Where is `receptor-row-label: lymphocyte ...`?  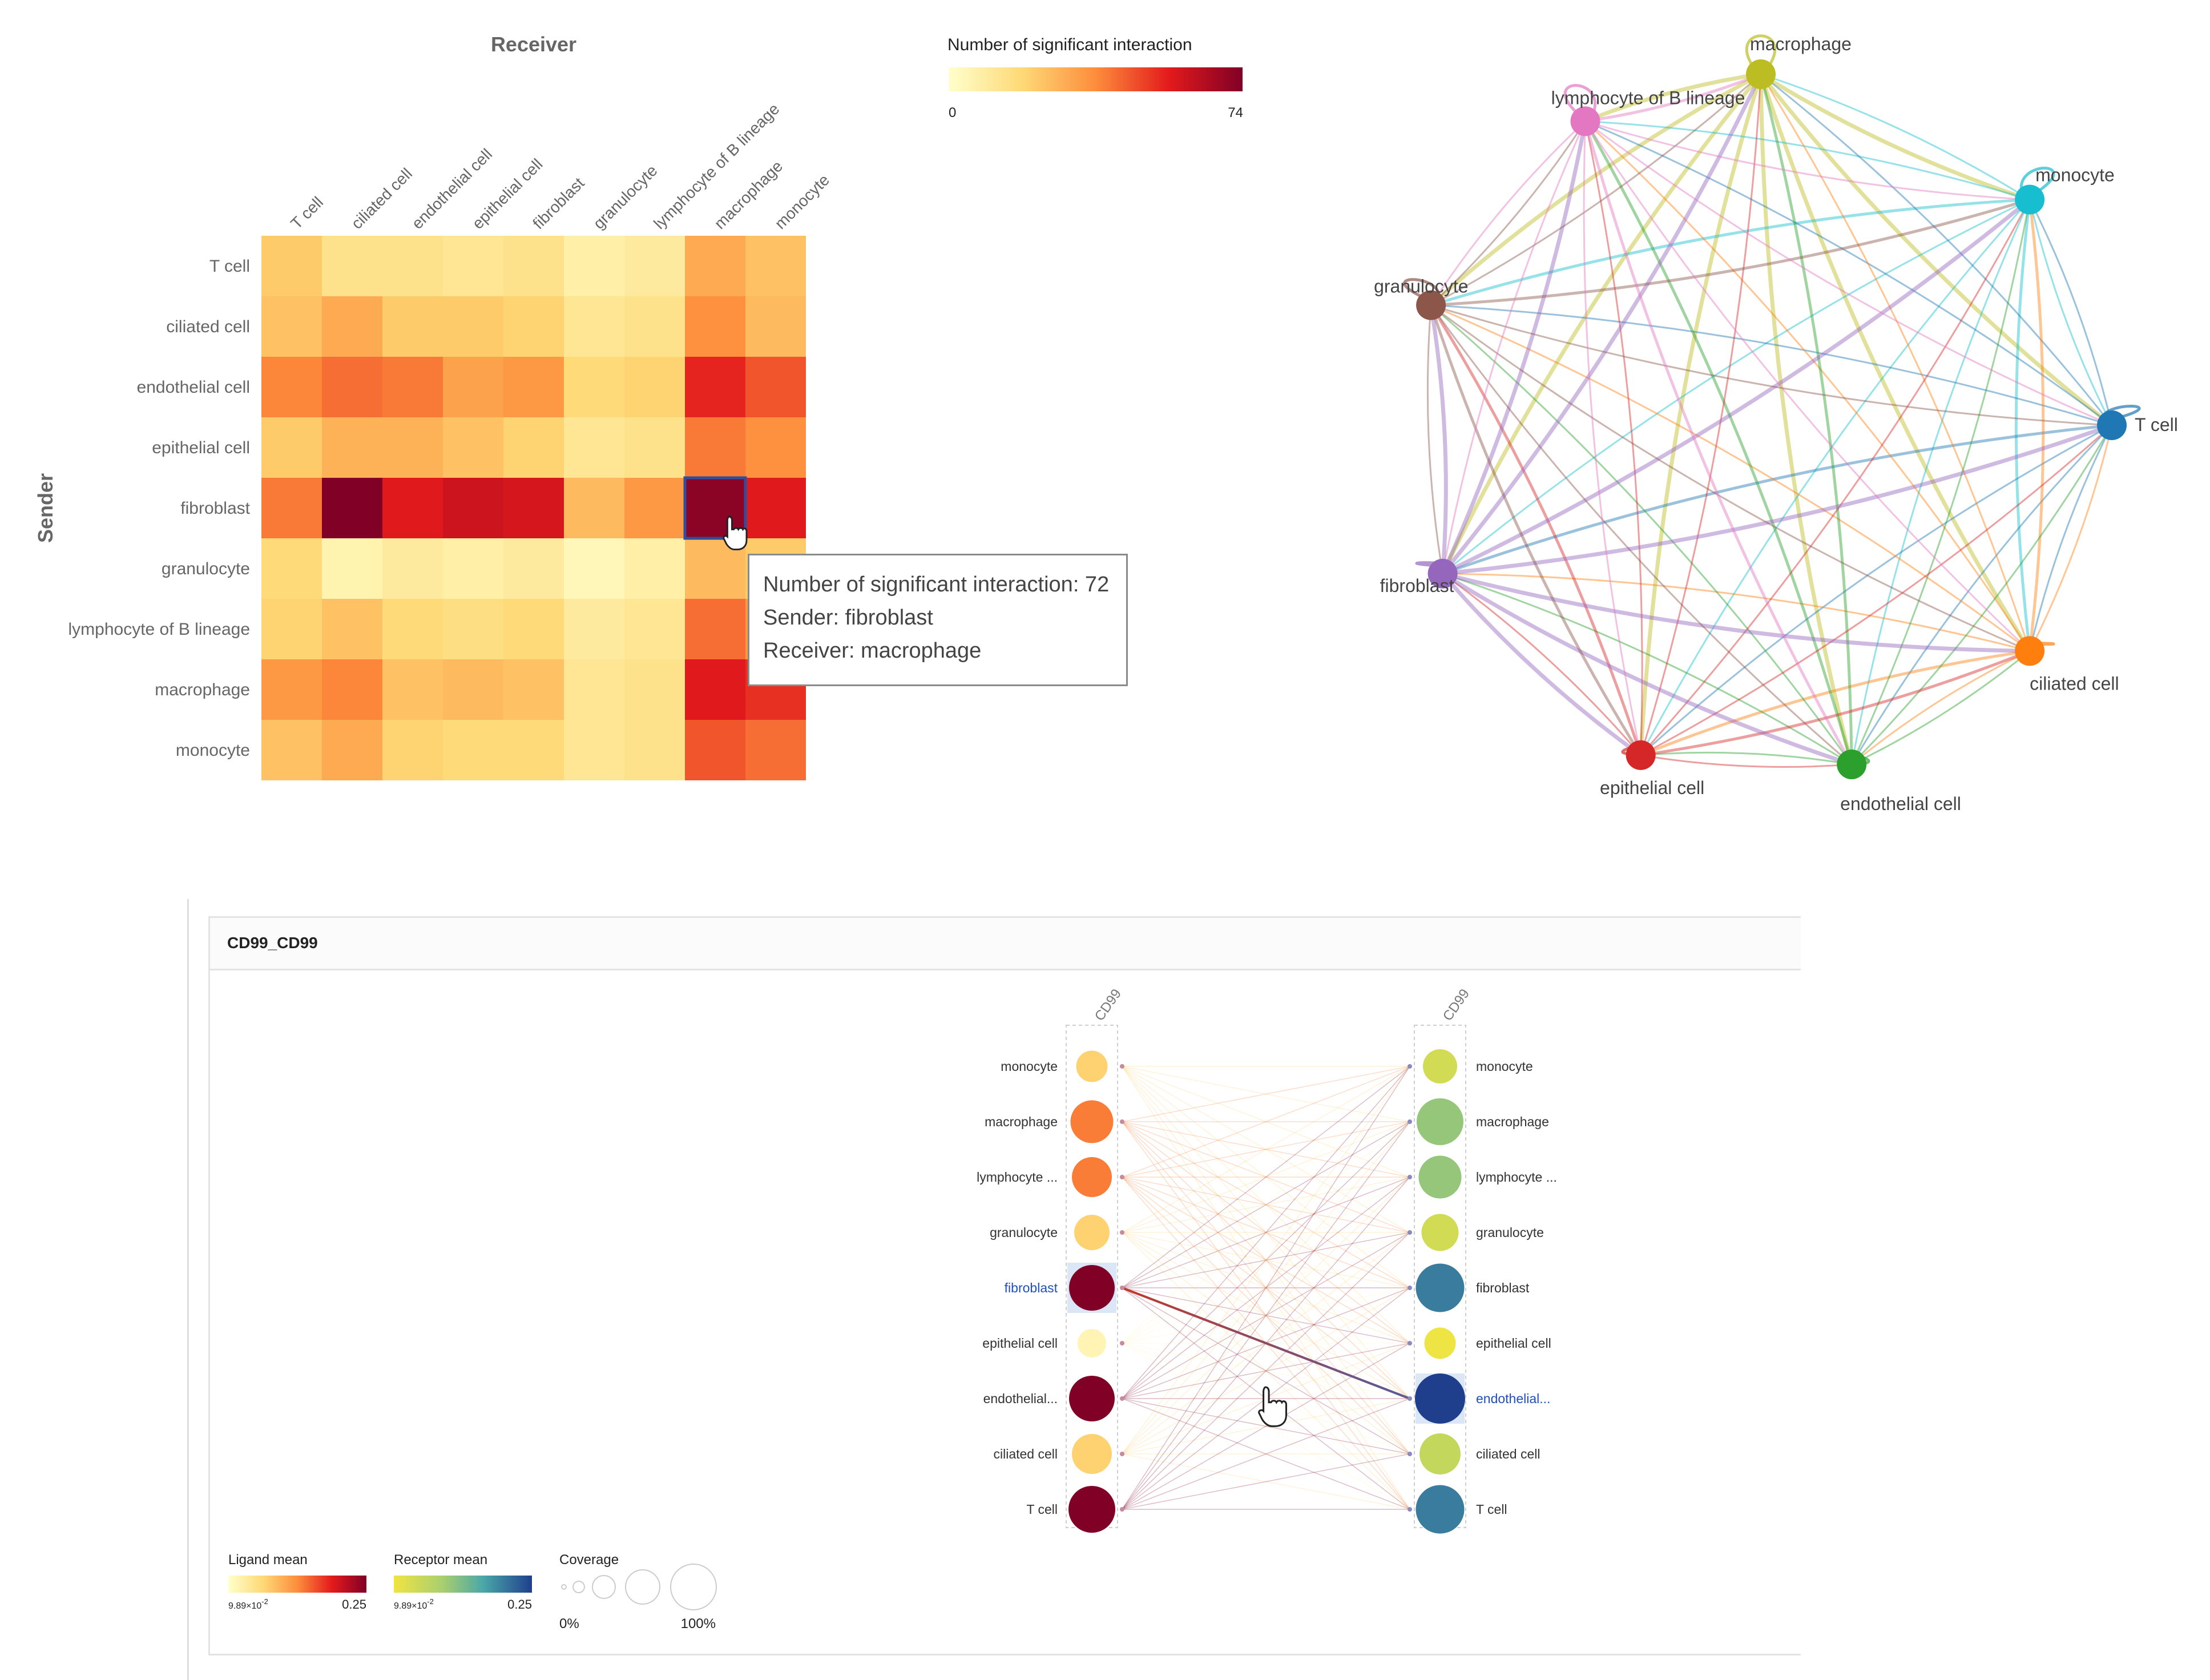 receptor-row-label: lymphocyte ... is located at coordinates (1516, 1177).